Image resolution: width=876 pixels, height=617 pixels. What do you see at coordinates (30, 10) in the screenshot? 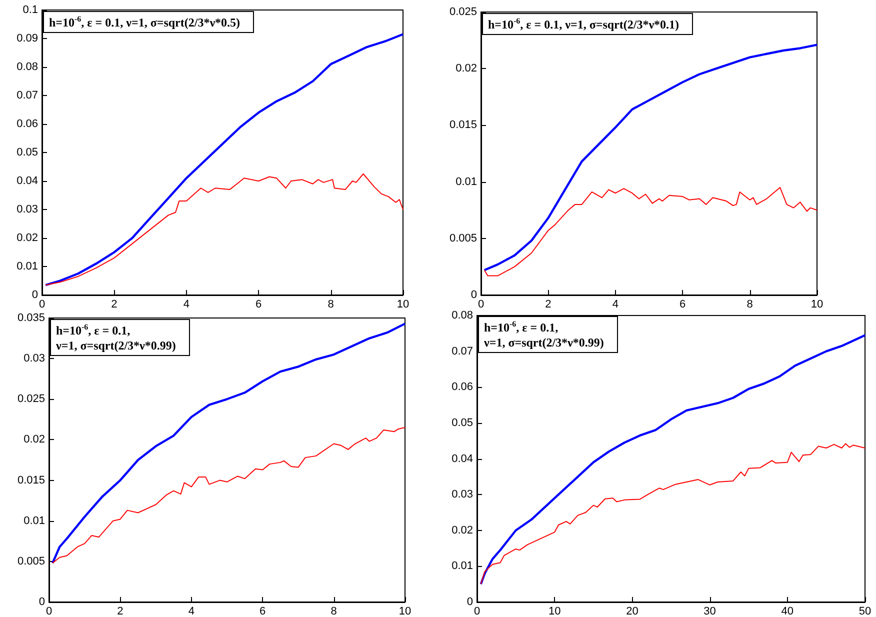
I see `y-tick-label: 0.1` at bounding box center [30, 10].